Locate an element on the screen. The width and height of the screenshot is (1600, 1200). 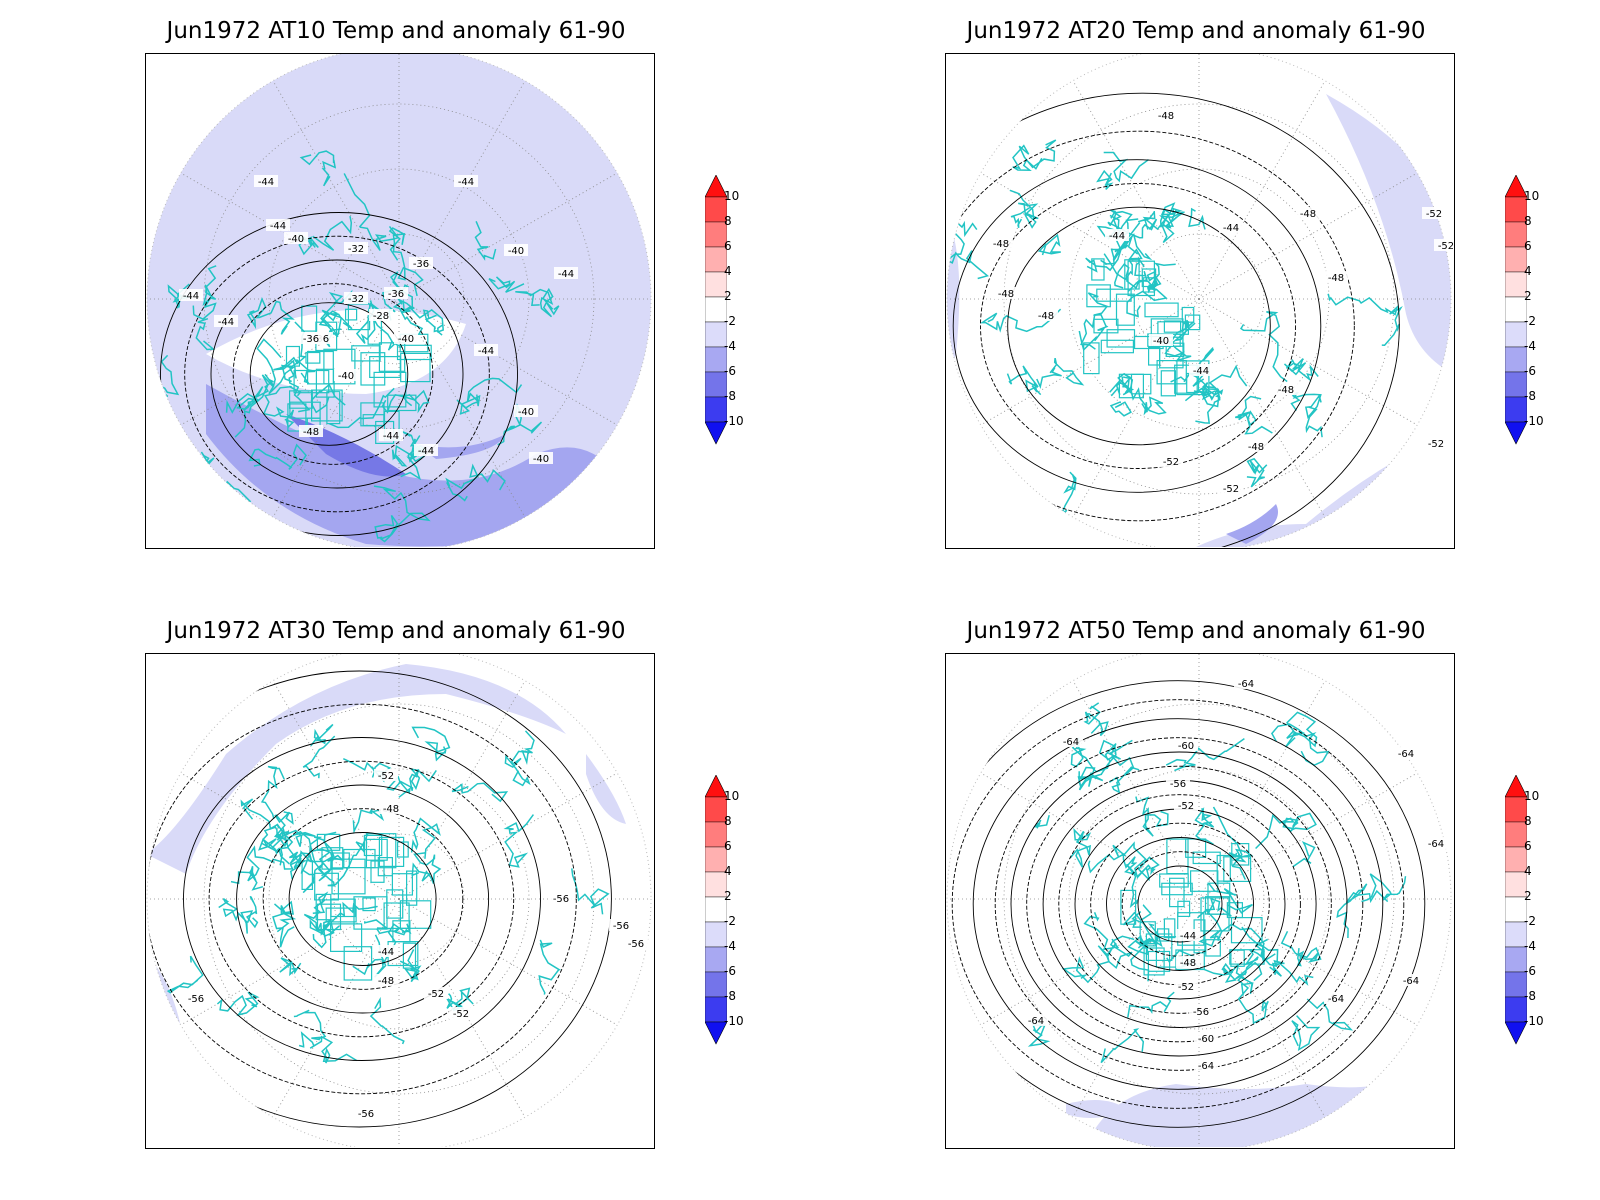
colorbar-tick-label: 8 is located at coordinates (728, 821).